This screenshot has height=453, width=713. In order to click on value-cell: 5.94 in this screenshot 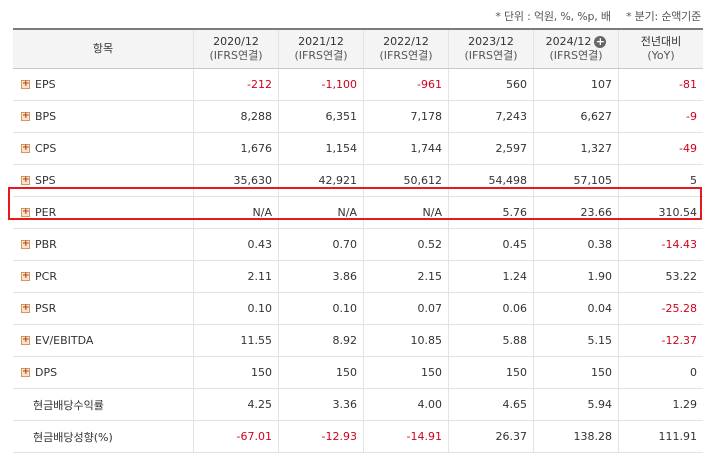, I will do `click(576, 404)`.